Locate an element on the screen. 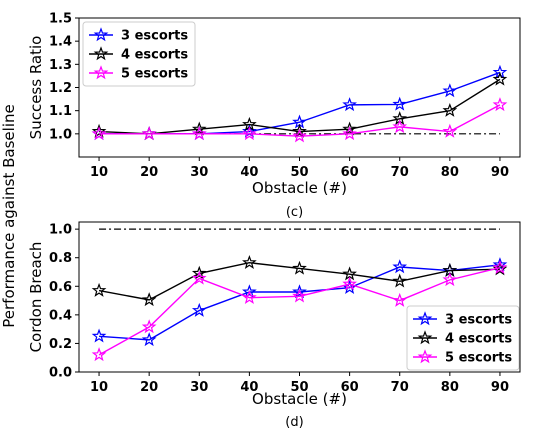 The width and height of the screenshot is (541, 429). y-tick-label: 1.2 is located at coordinates (60, 88).